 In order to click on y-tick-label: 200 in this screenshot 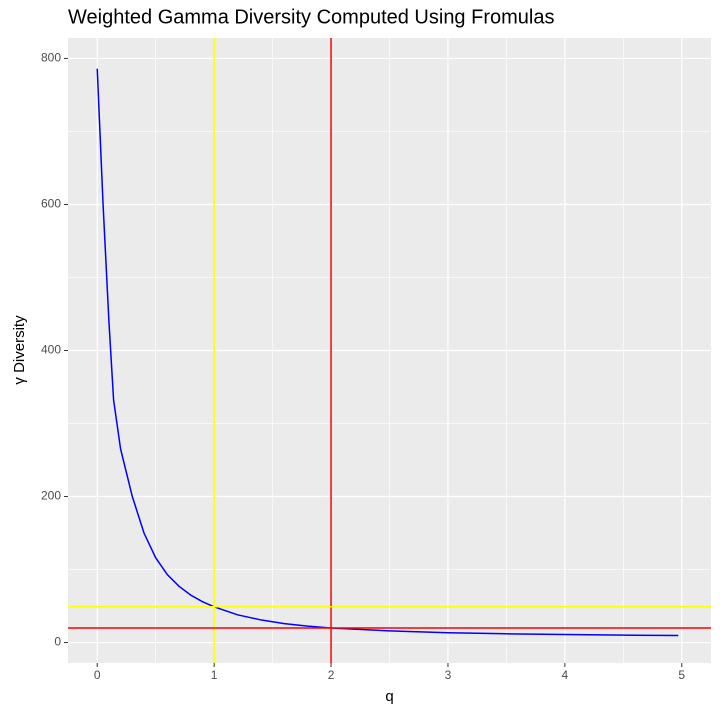, I will do `click(51, 496)`.